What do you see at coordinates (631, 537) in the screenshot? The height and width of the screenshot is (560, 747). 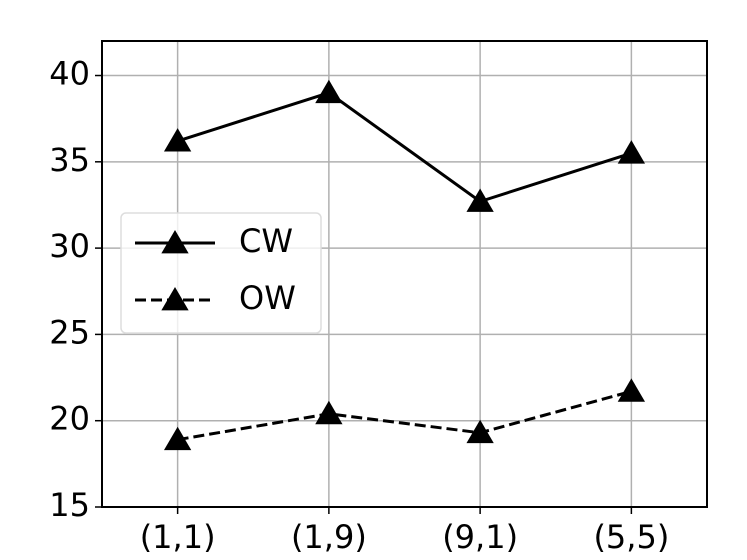 I see `x-tick-label: (5,5)` at bounding box center [631, 537].